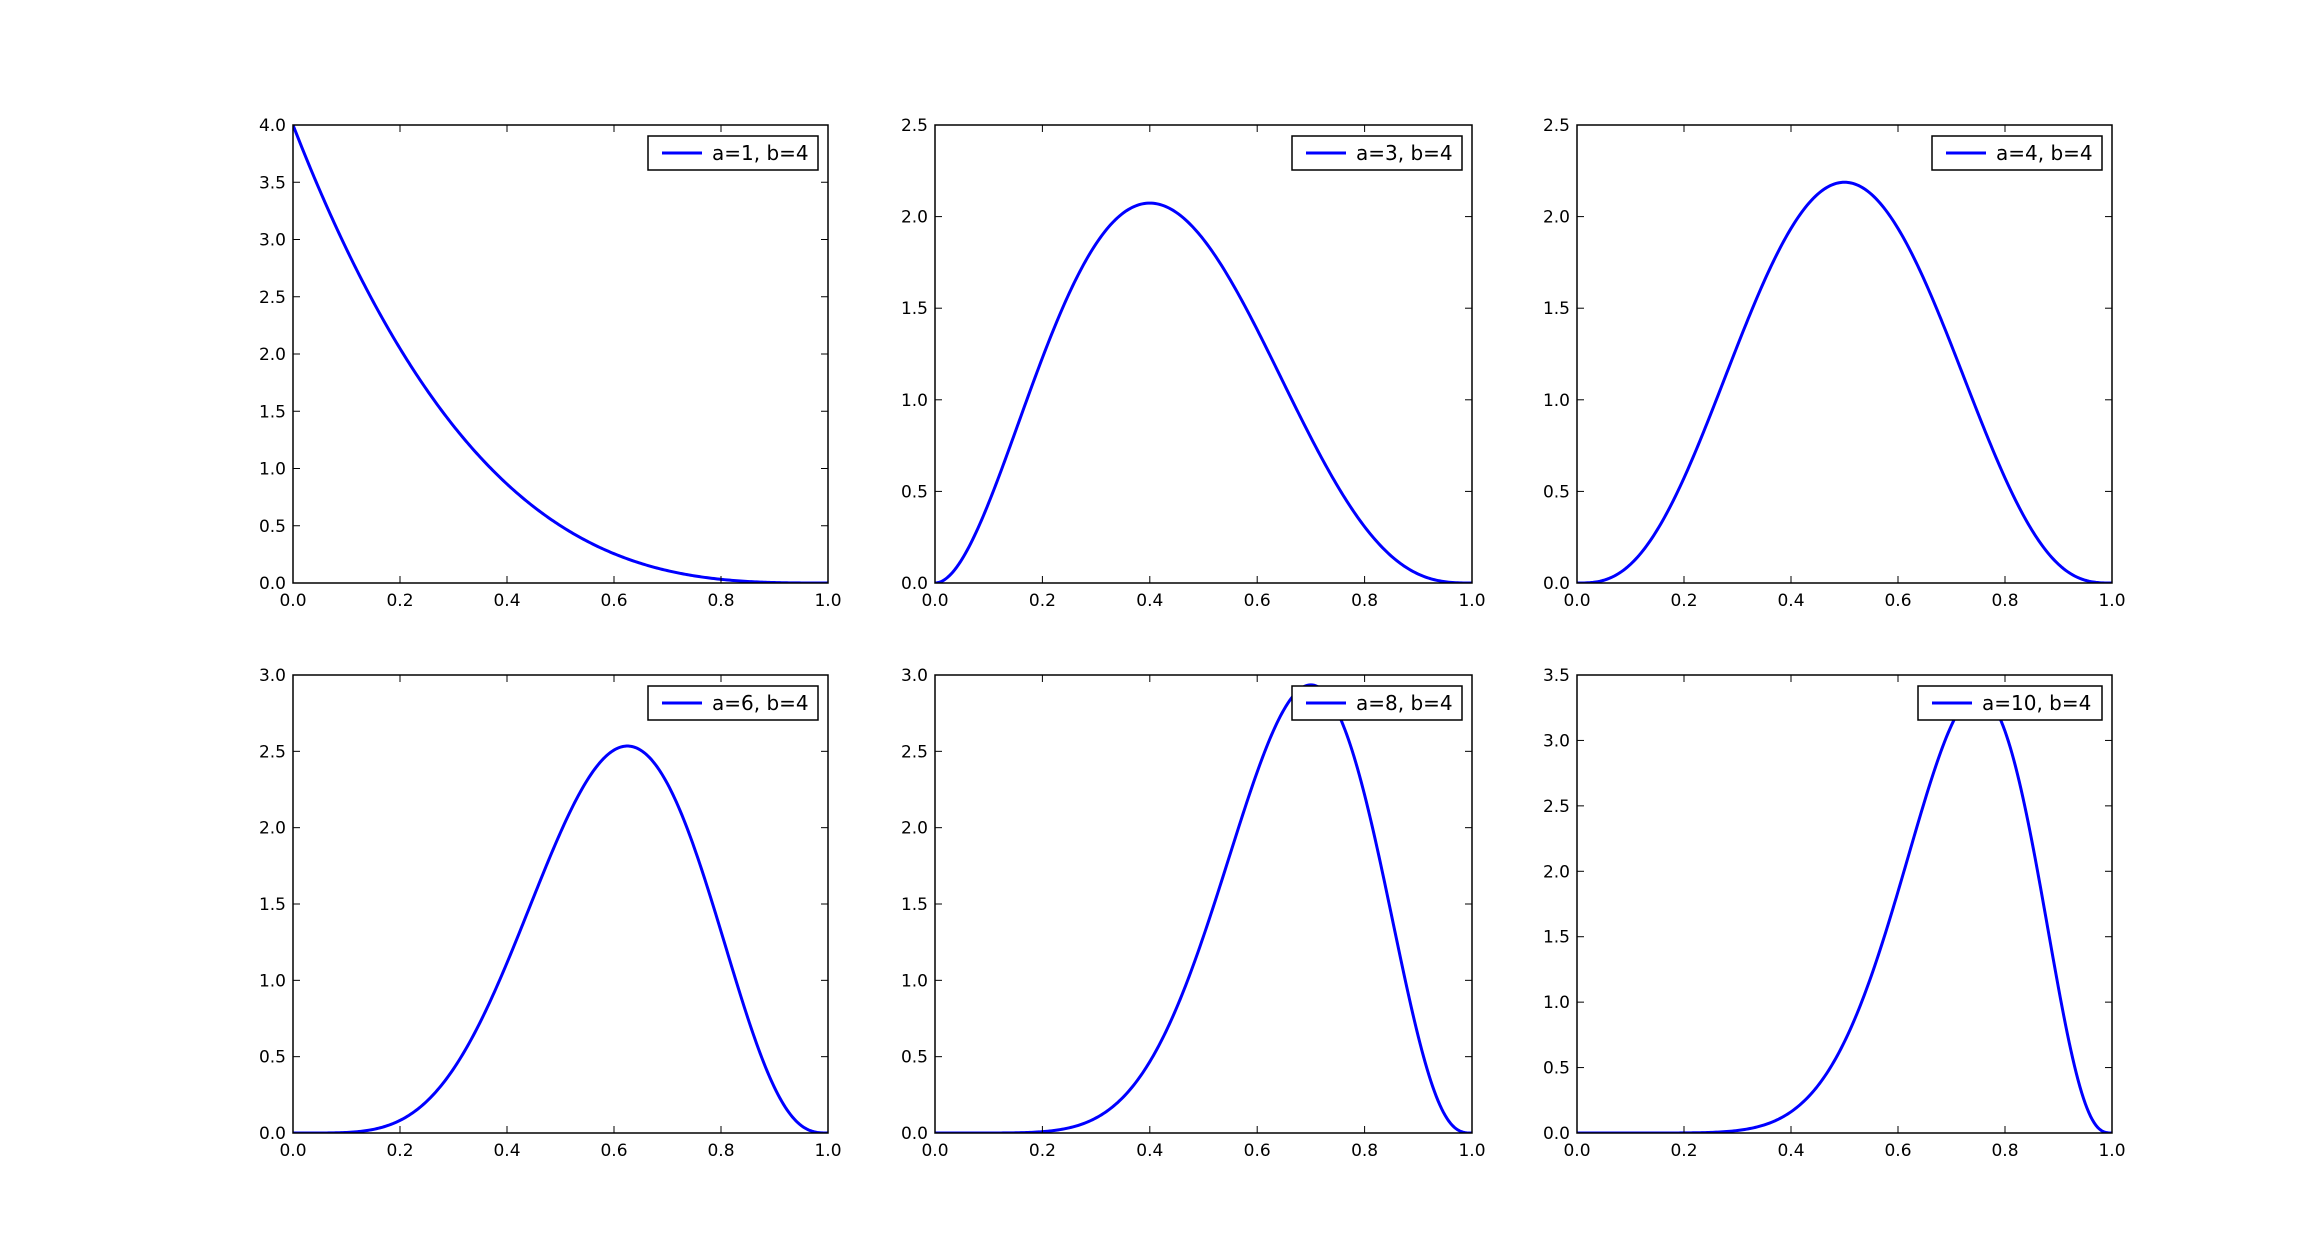  I want to click on legend-label: a=4, b=4, so click(2044, 153).